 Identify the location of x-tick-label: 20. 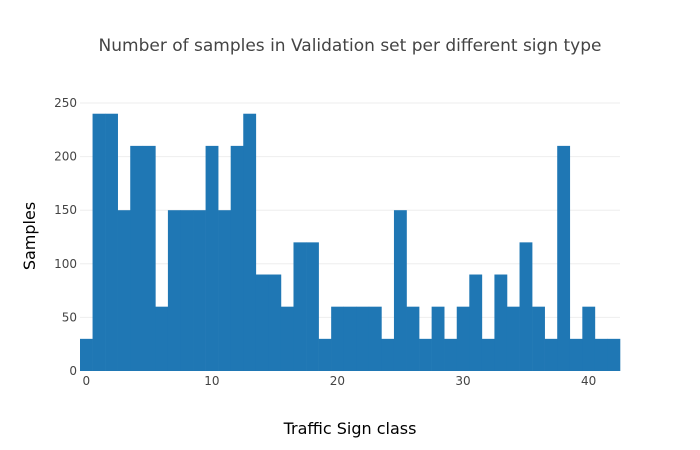
(337, 381).